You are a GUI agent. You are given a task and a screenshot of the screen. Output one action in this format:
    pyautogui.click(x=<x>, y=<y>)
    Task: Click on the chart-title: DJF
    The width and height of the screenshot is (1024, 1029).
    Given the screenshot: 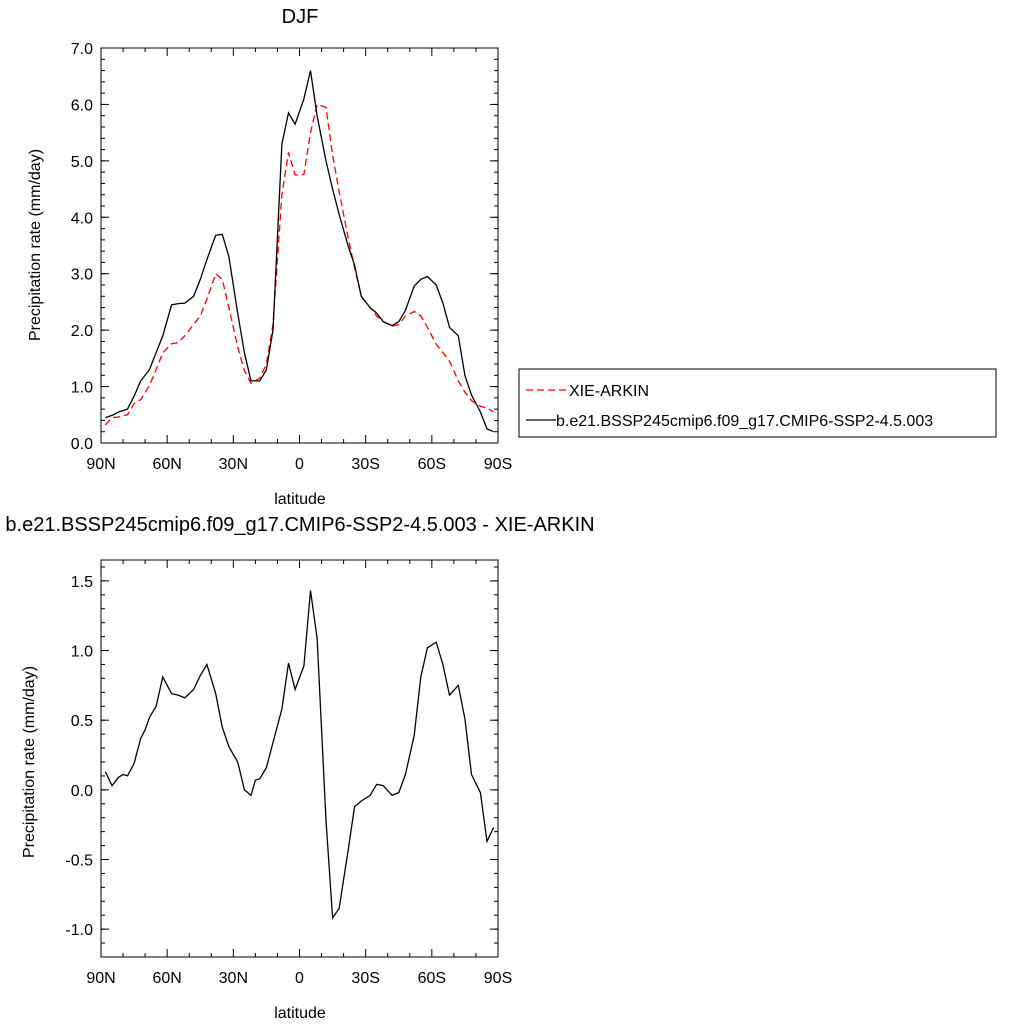 What is the action you would take?
    pyautogui.click(x=300, y=17)
    